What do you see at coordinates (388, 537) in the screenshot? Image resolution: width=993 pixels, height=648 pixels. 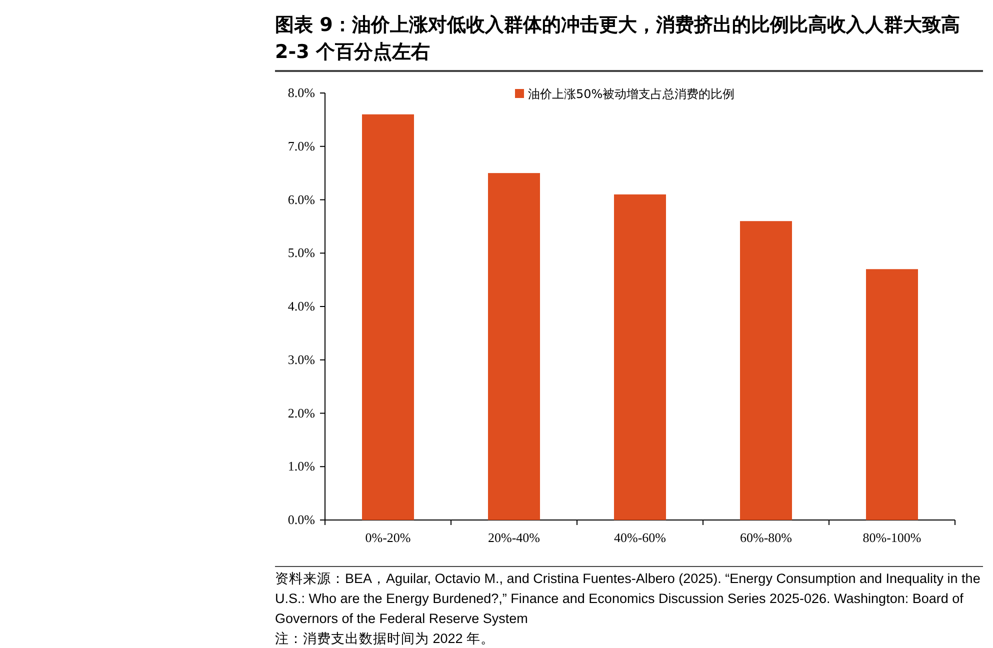 I see `x-tick-label: 0%-20%` at bounding box center [388, 537].